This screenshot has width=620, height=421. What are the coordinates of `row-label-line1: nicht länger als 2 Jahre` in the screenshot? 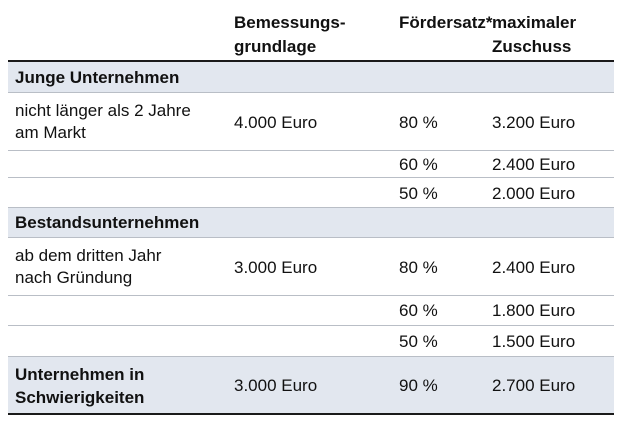 It's located at (103, 110).